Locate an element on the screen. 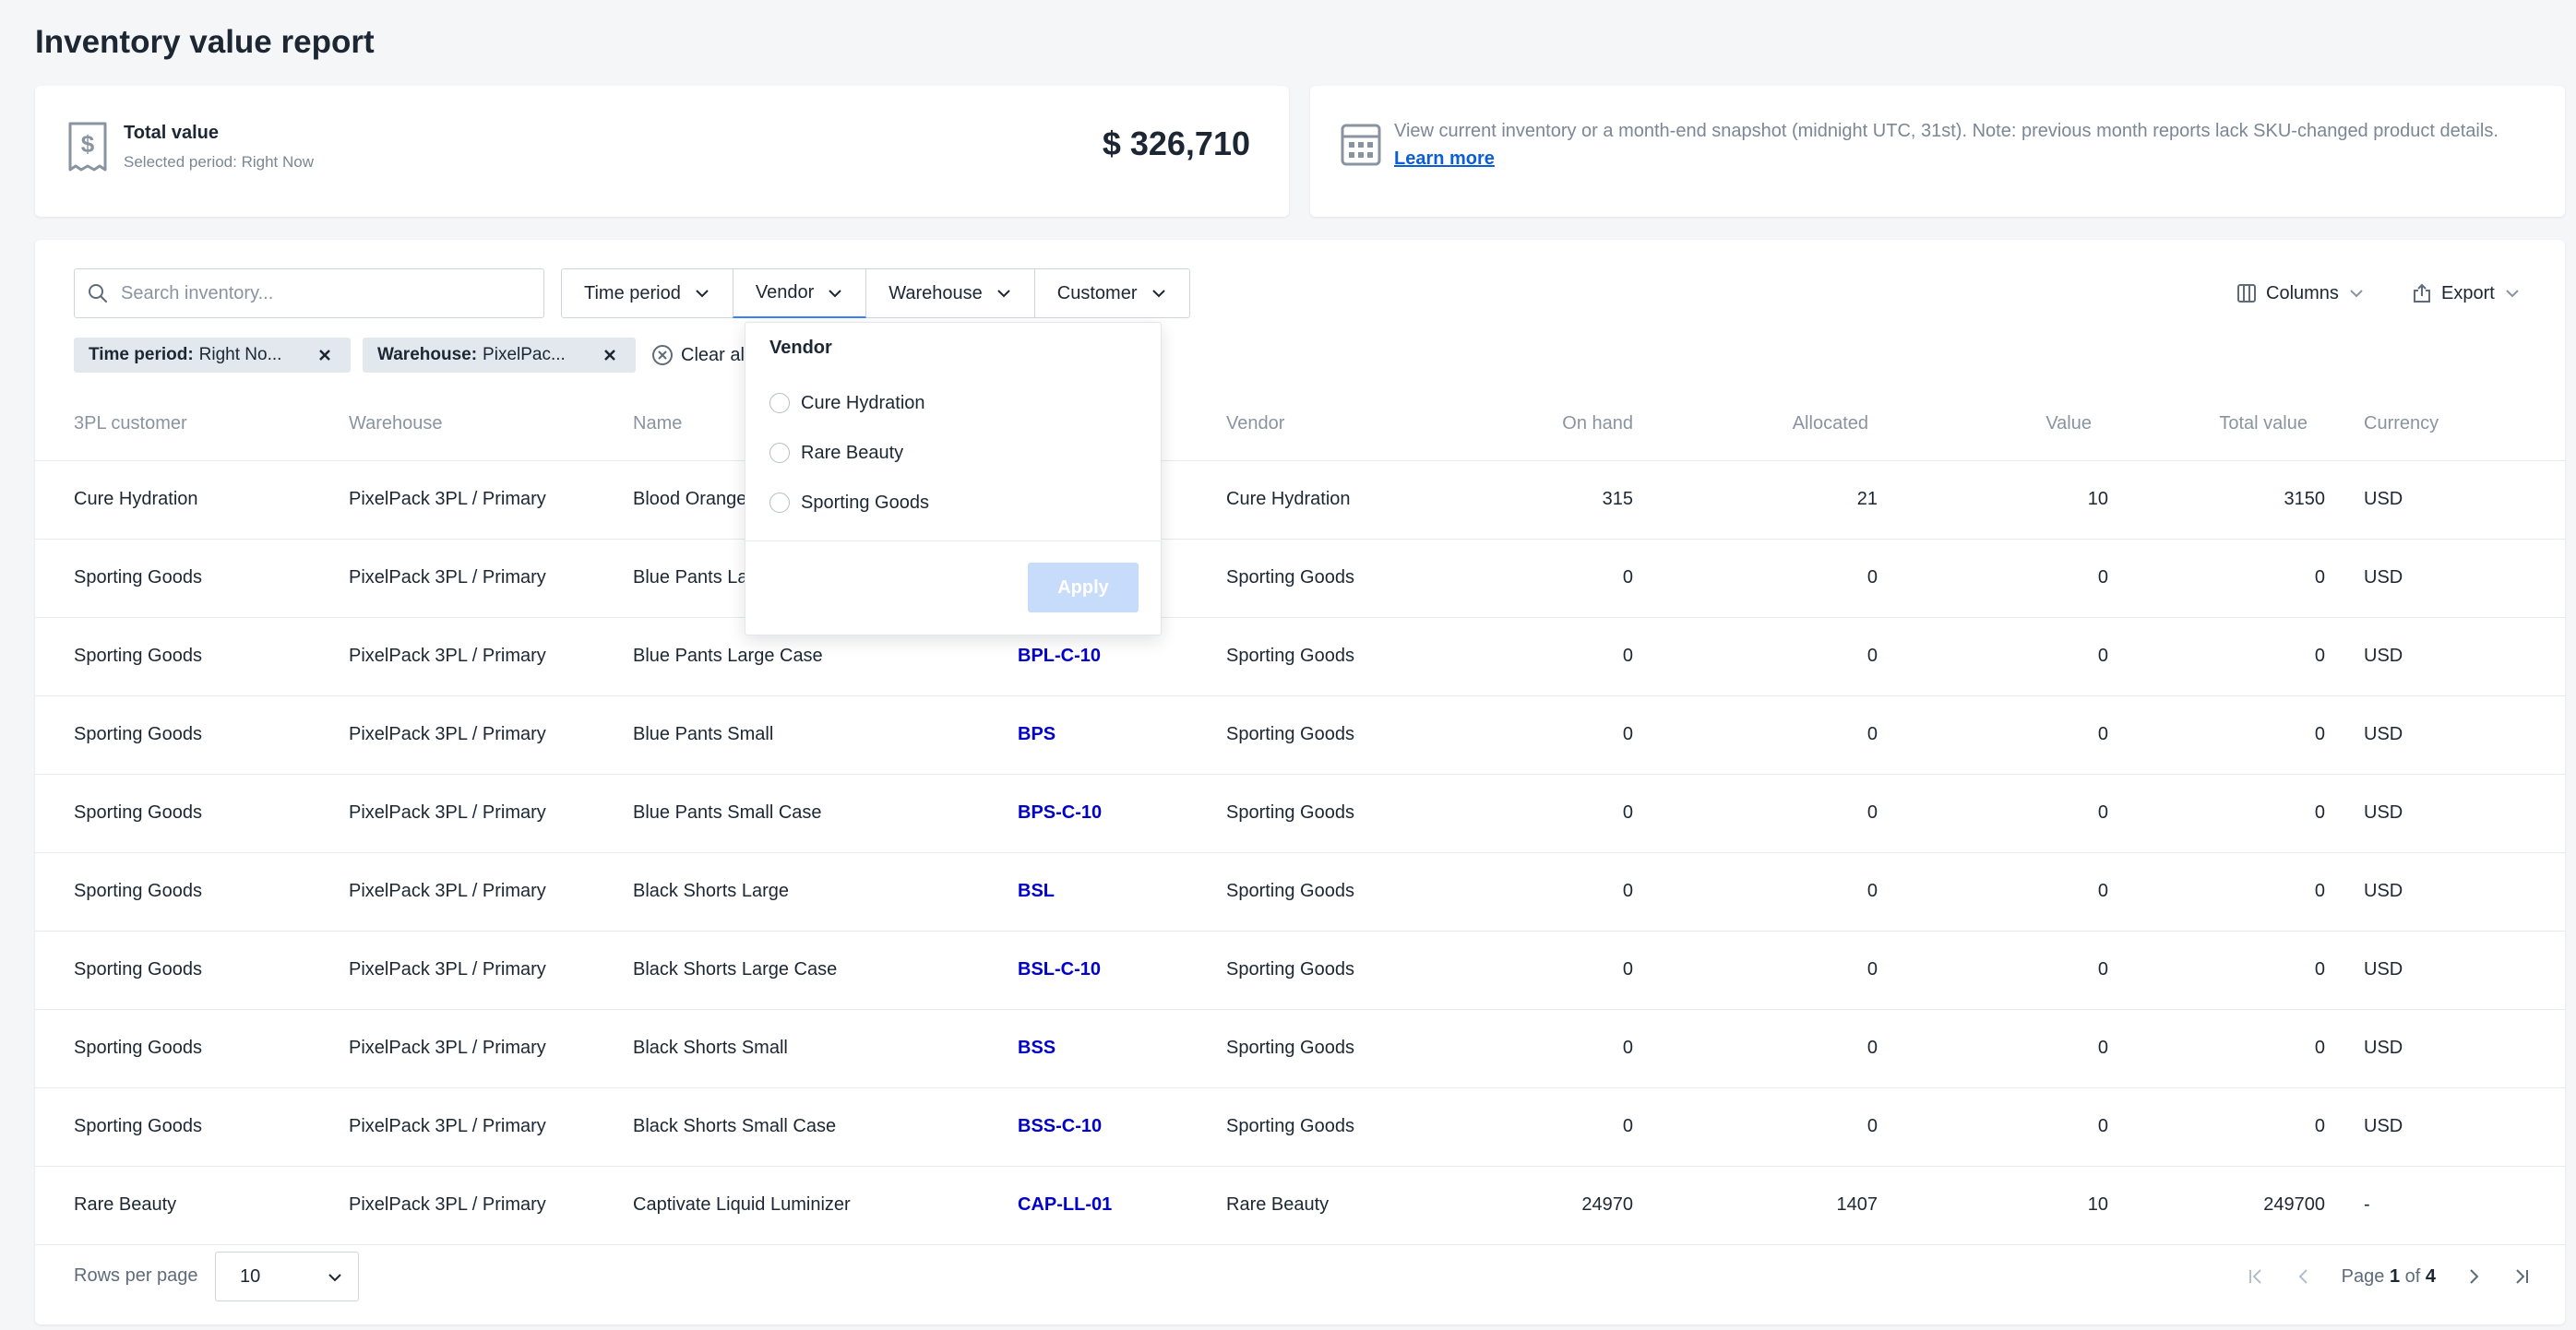 This screenshot has height=1330, width=2576. receipt-dollar-icon: $ is located at coordinates (87, 147).